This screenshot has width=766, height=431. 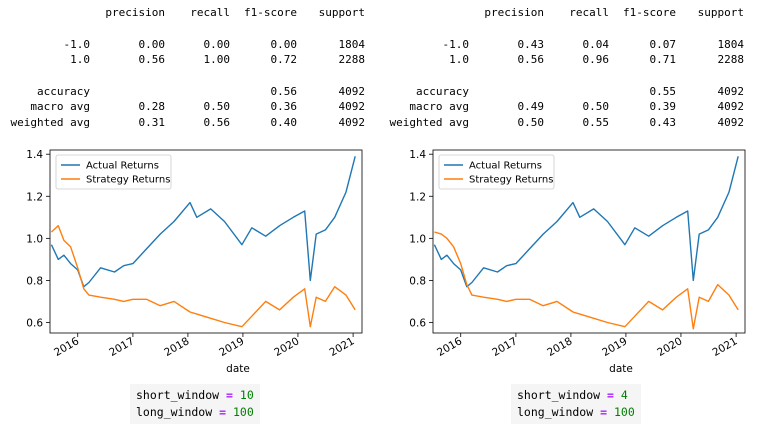 What do you see at coordinates (284, 91) in the screenshot?
I see `report-cell-f1: 0.56` at bounding box center [284, 91].